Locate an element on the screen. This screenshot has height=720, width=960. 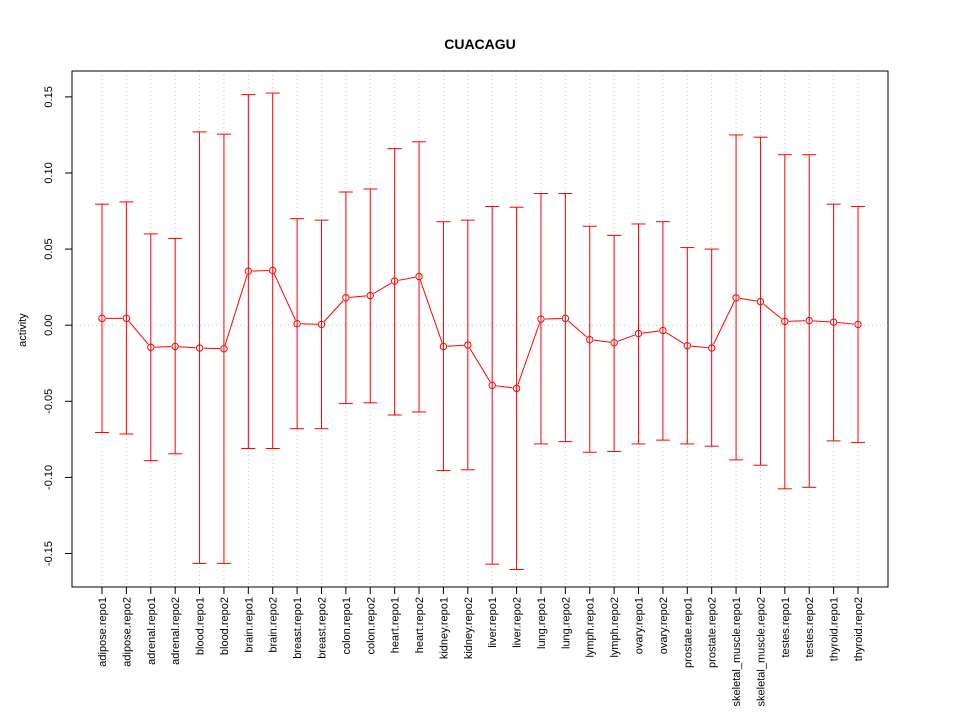
y-tick-label: -0.05 is located at coordinates (49, 401).